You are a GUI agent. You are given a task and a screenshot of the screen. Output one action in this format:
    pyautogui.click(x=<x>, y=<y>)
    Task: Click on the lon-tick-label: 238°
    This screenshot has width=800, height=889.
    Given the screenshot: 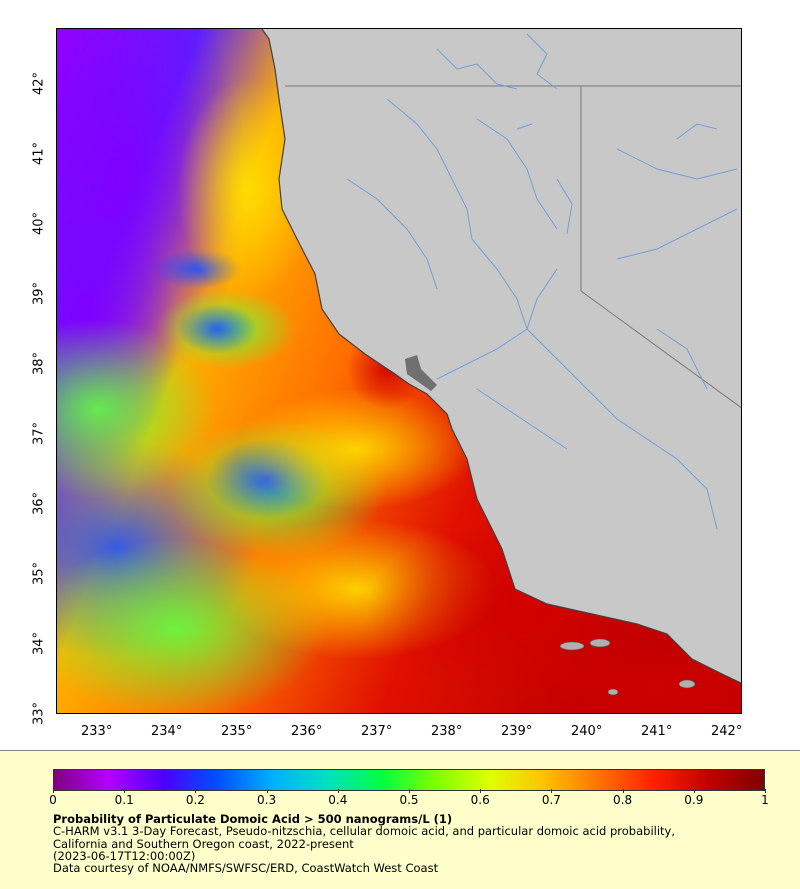 What is the action you would take?
    pyautogui.click(x=447, y=731)
    